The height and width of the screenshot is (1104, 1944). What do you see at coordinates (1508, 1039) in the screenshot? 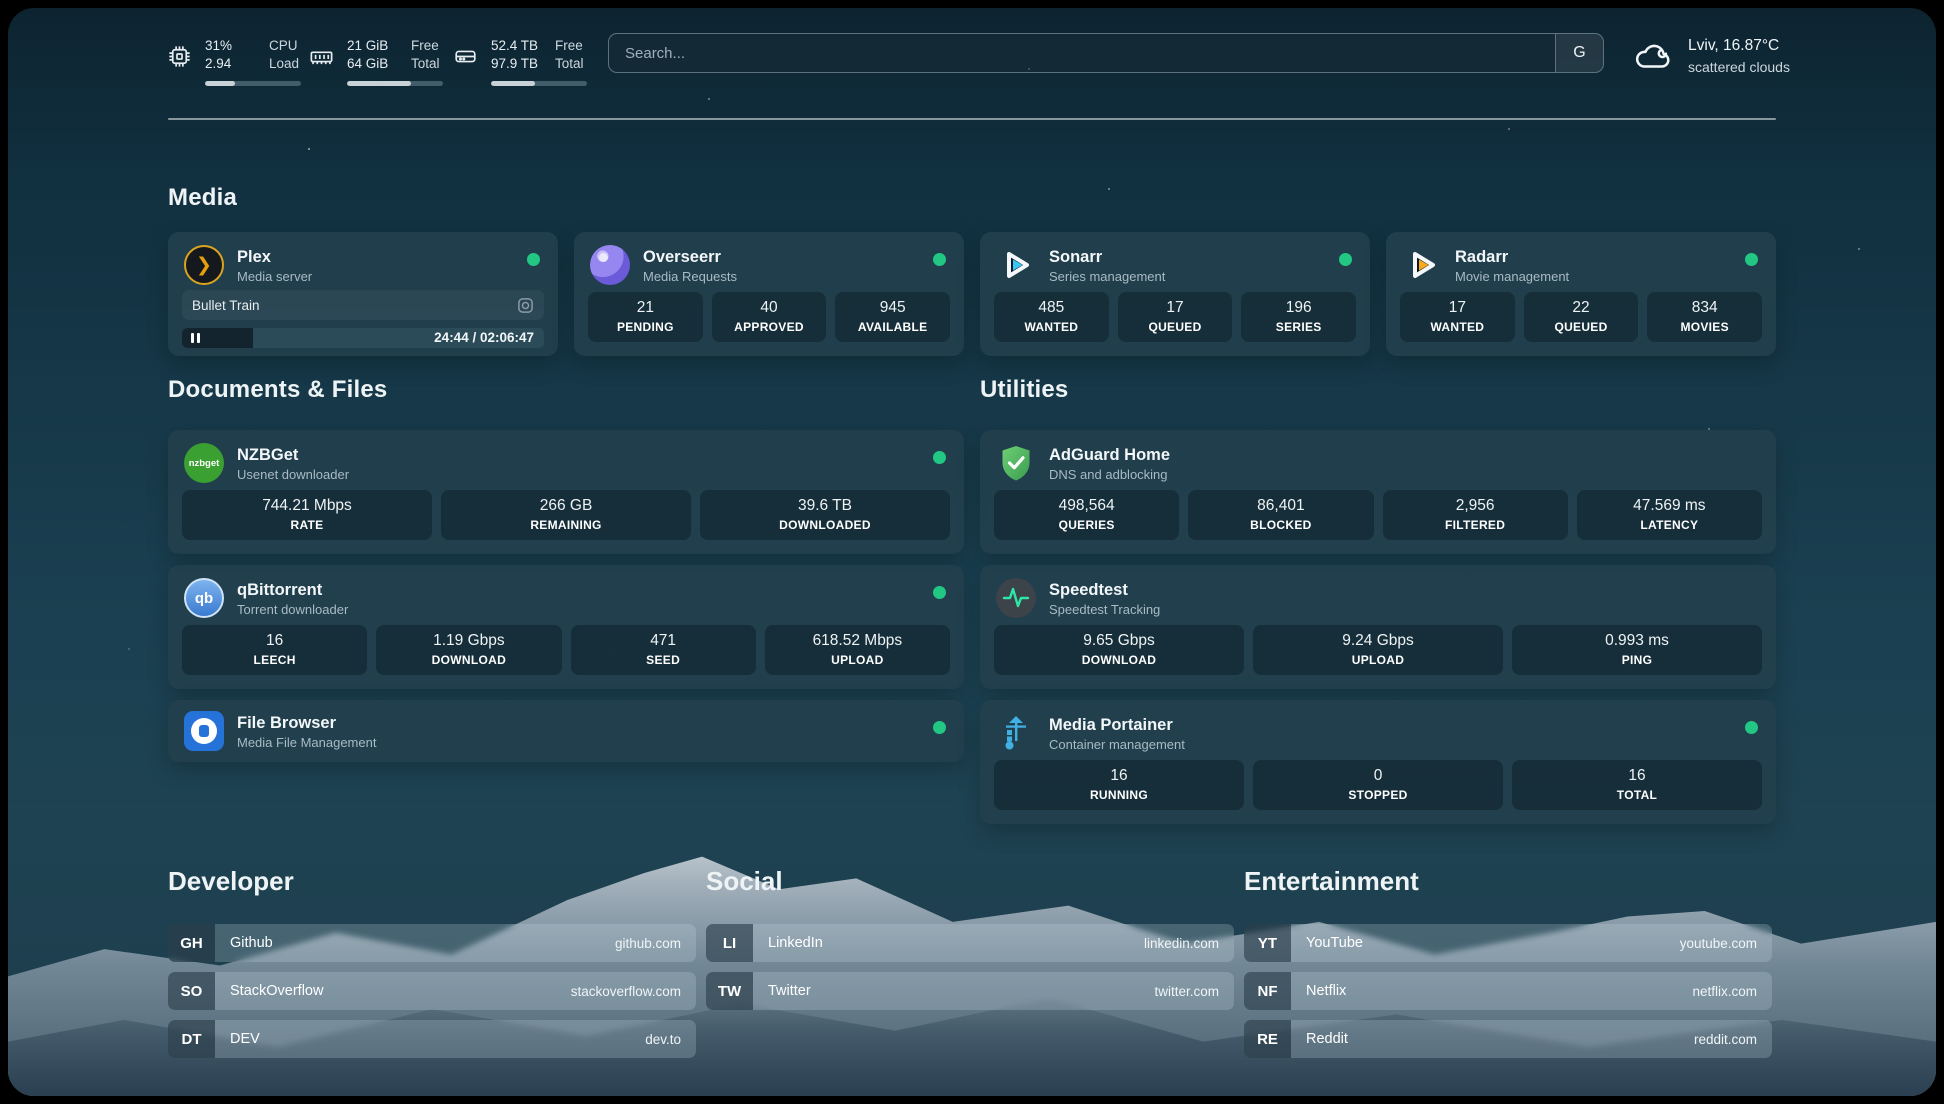
I see `bookmark-reddit: RE Reddit reddit.com` at bounding box center [1508, 1039].